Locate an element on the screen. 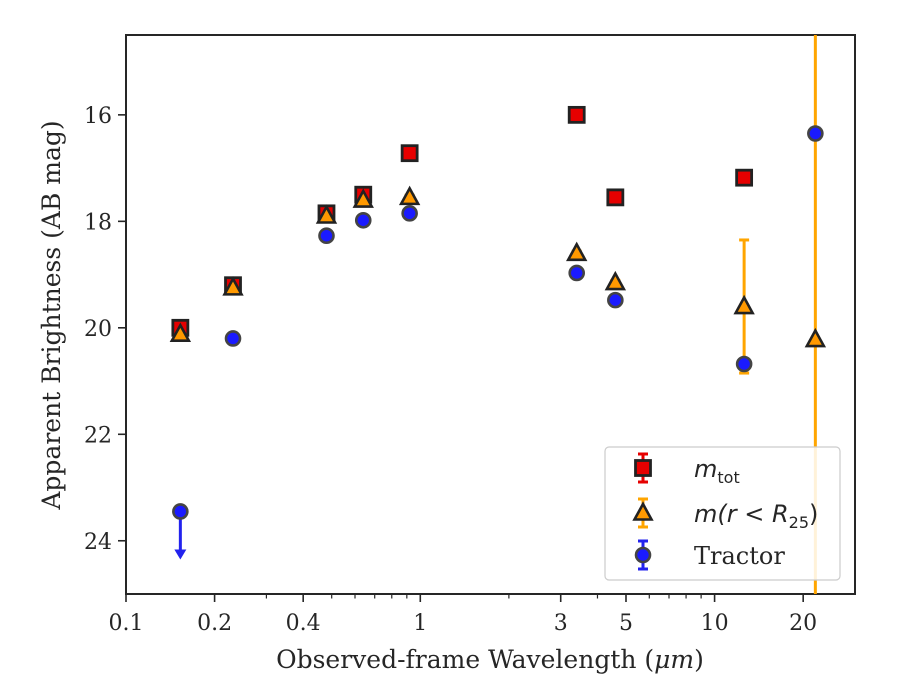 This screenshot has width=900, height=700. x-tick-label: 0.1 is located at coordinates (126, 623).